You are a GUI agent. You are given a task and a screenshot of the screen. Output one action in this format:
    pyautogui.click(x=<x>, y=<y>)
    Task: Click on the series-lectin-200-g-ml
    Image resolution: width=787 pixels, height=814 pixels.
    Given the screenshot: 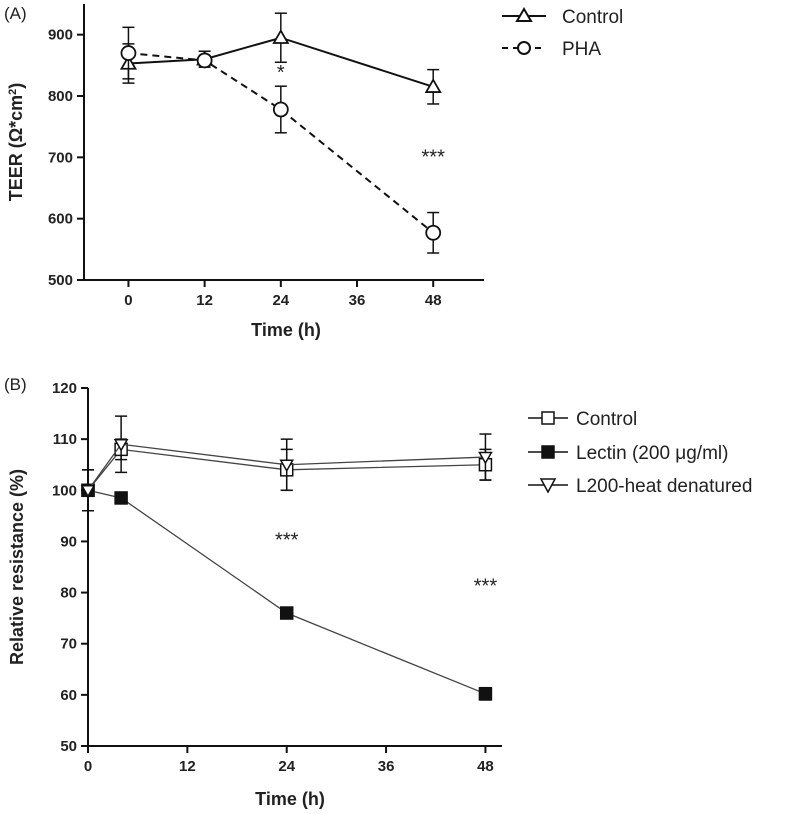 What is the action you would take?
    pyautogui.click(x=287, y=585)
    